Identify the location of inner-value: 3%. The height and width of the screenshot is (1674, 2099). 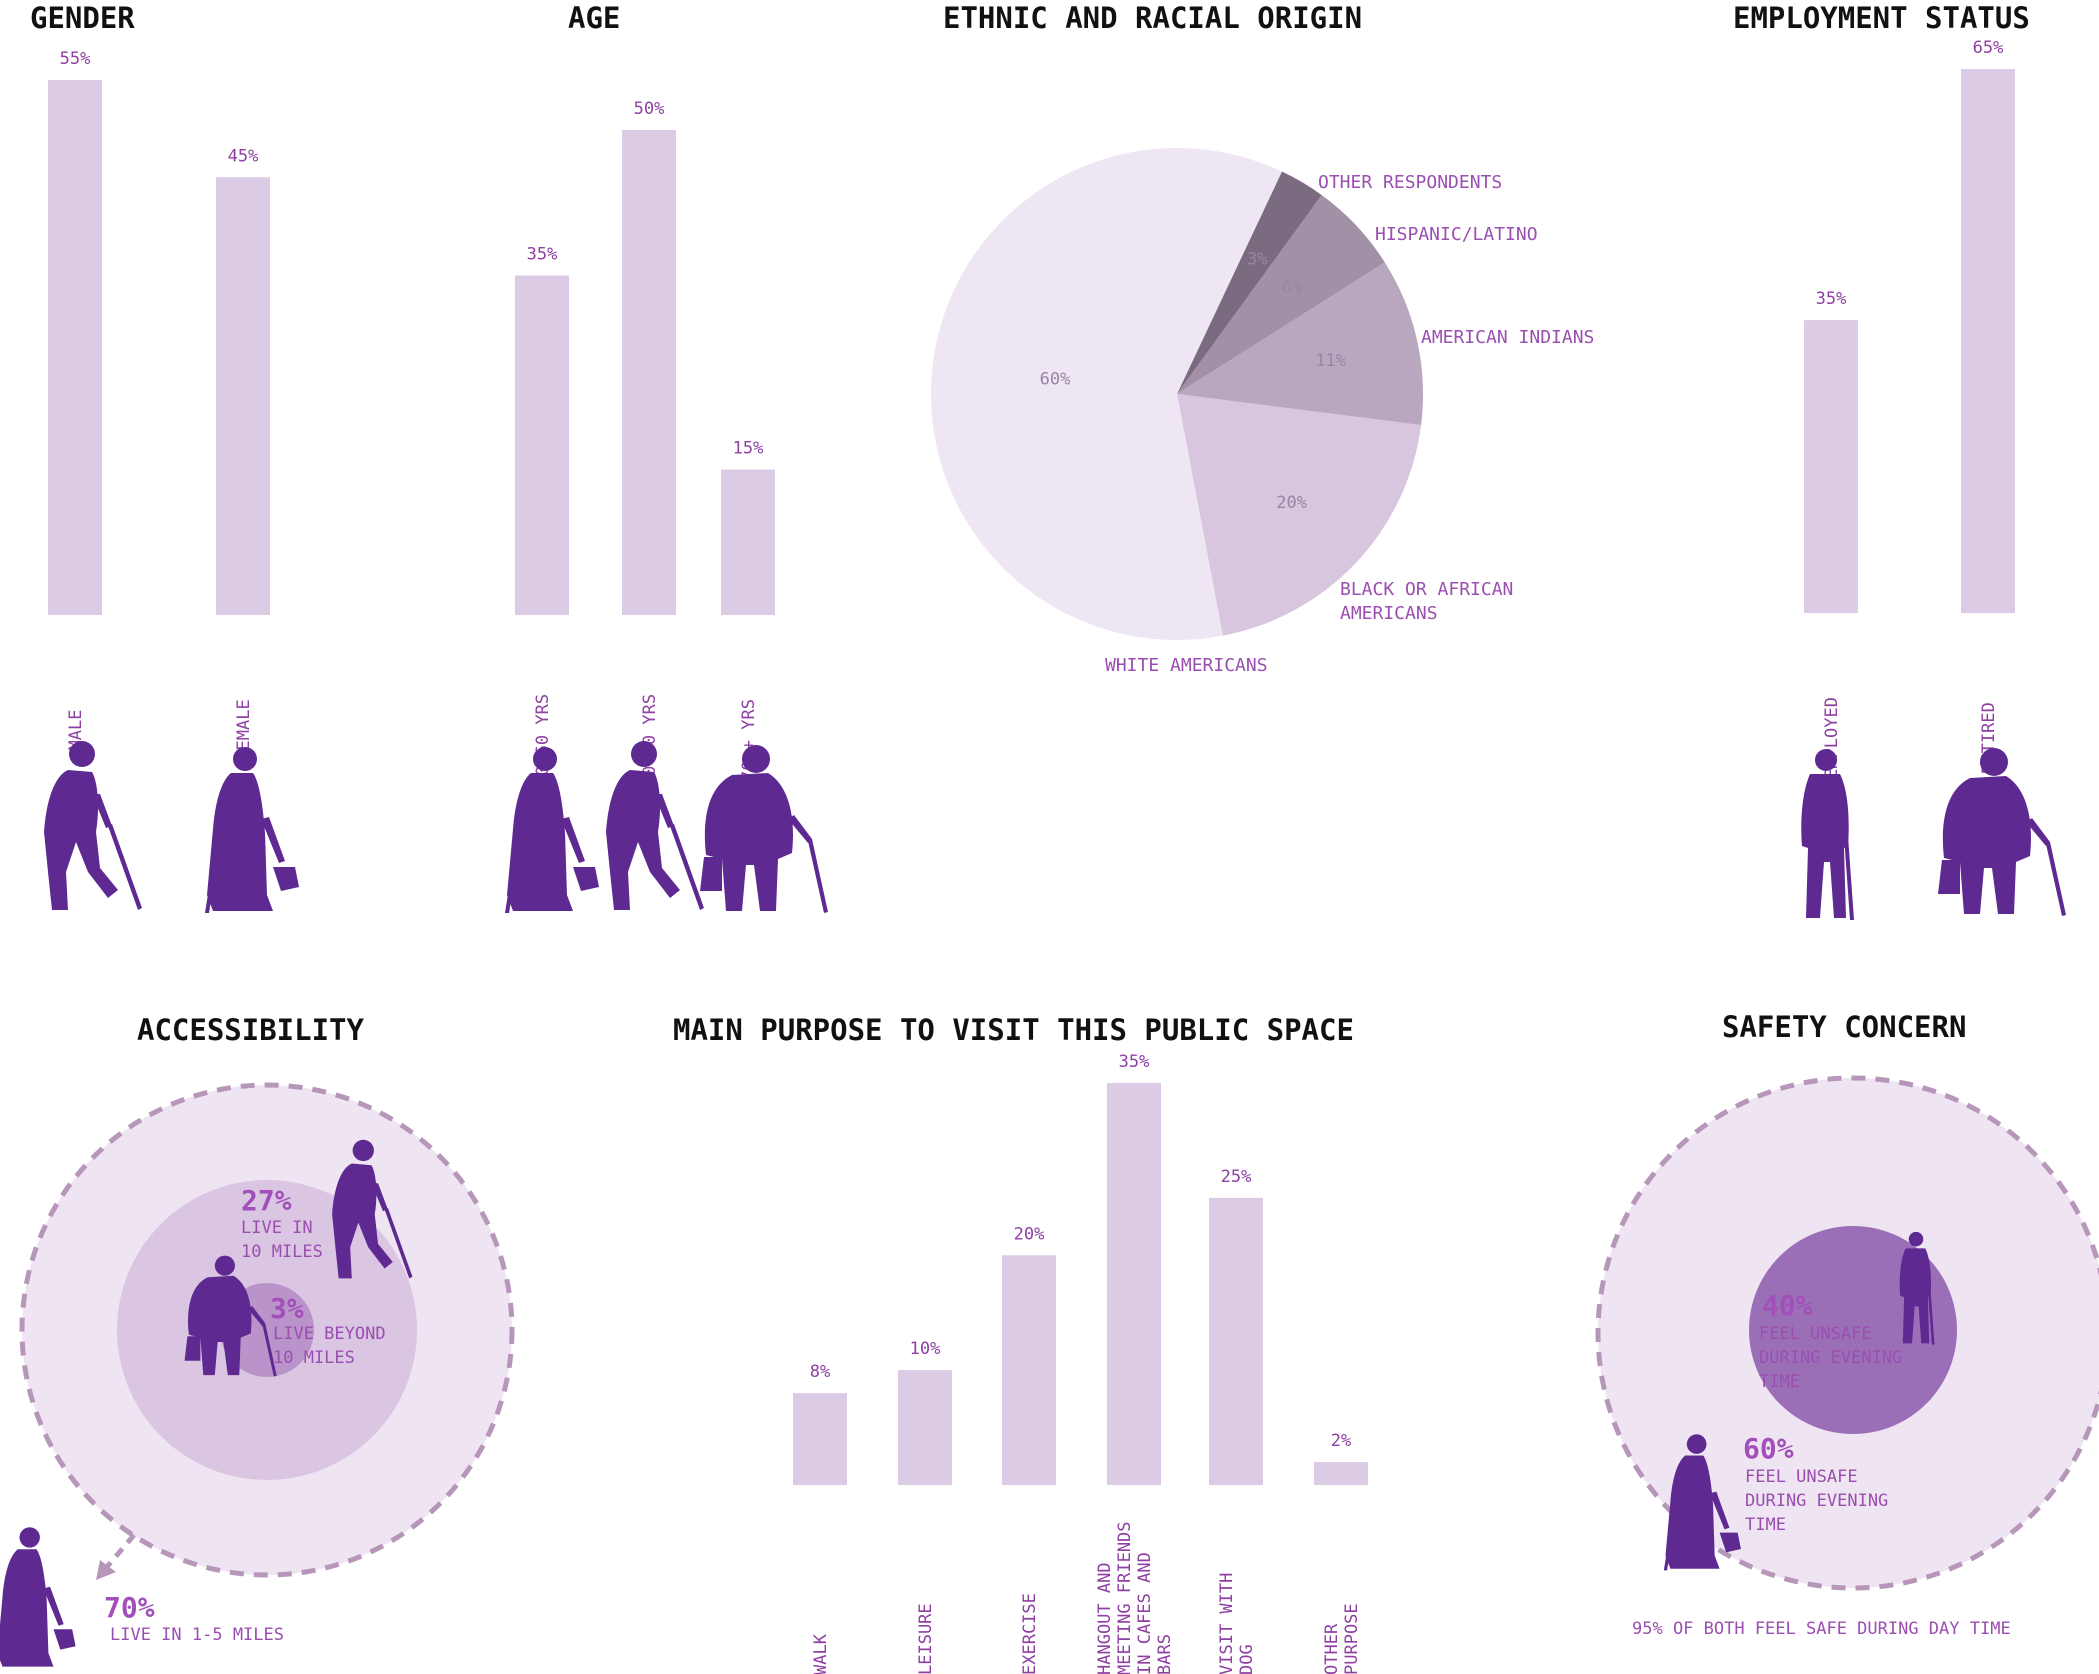
(287, 1308).